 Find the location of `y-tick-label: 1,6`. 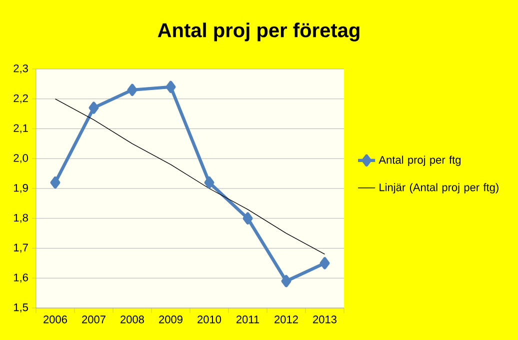

y-tick-label: 1,6 is located at coordinates (21, 278).